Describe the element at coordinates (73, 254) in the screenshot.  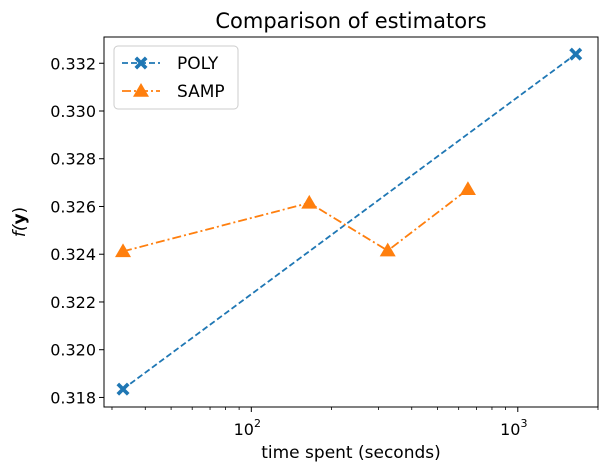
I see `y-tick-label: 0.324` at that location.